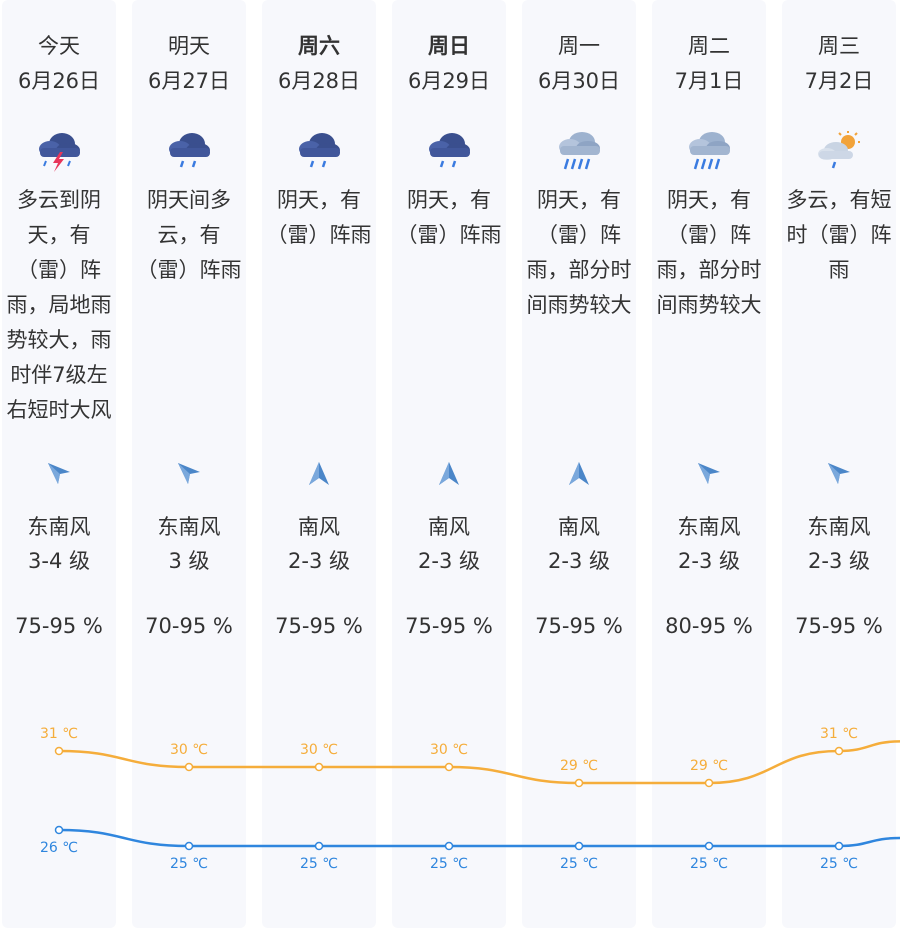  Describe the element at coordinates (449, 81) in the screenshot. I see `day-date: 6月29日` at that location.